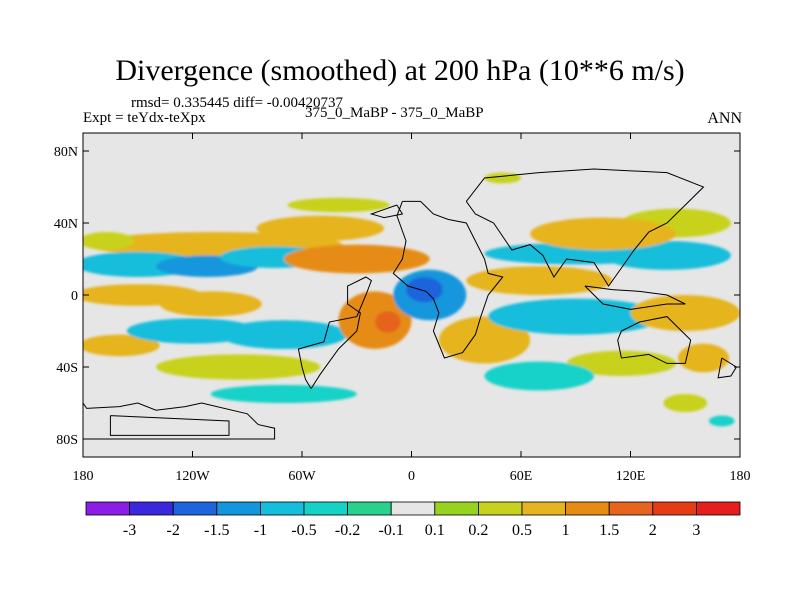 The height and width of the screenshot is (600, 800). What do you see at coordinates (303, 530) in the screenshot?
I see `colorbar-label: -0.5` at bounding box center [303, 530].